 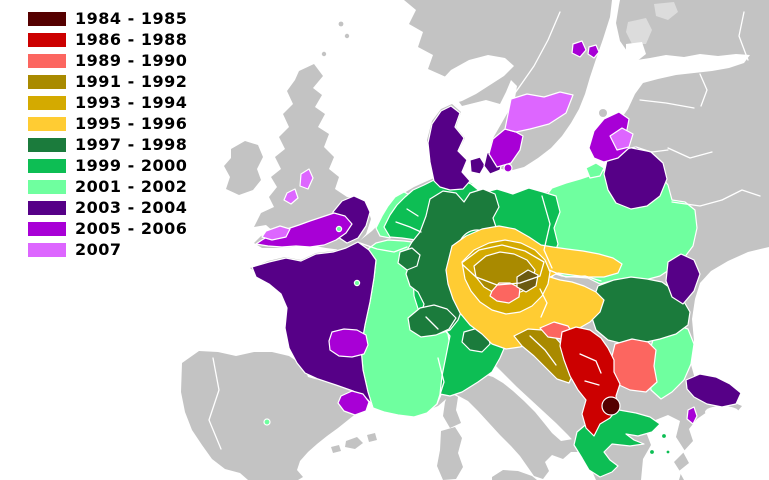 I want to click on border-germany-poland, so click(x=547, y=232).